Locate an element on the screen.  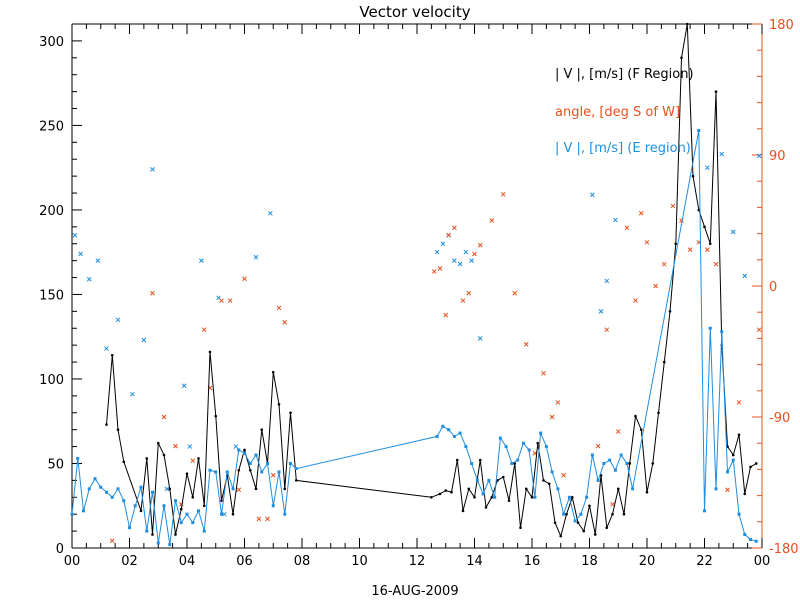
x-tick-label: 04 is located at coordinates (187, 561).